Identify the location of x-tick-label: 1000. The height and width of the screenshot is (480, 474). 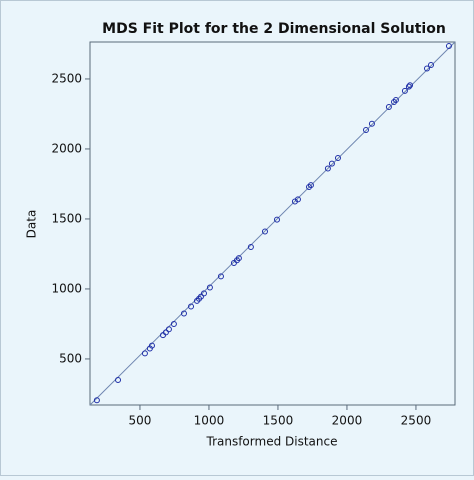
(209, 421).